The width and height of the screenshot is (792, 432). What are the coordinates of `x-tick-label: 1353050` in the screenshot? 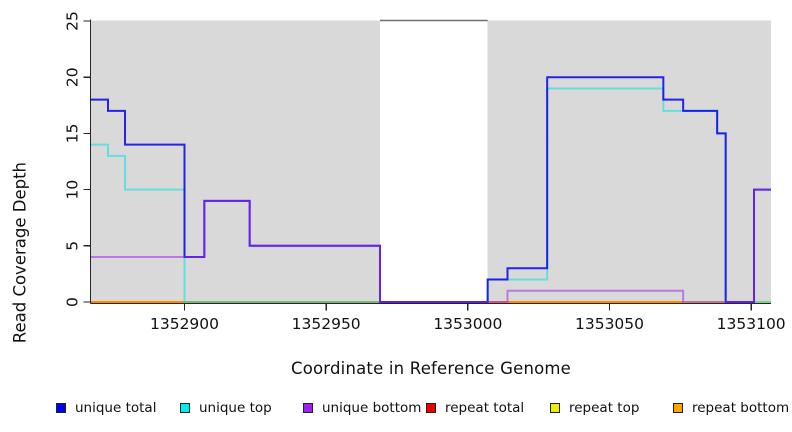 It's located at (609, 324).